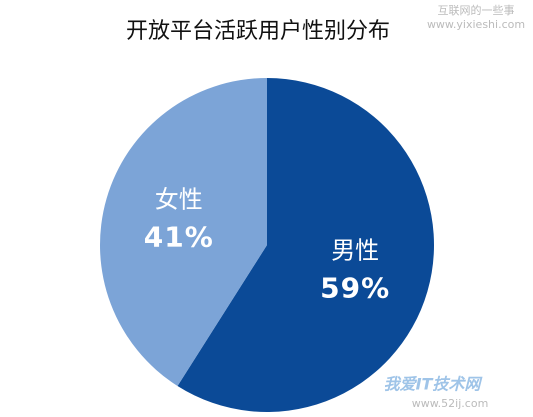 Image resolution: width=533 pixels, height=417 pixels. I want to click on value-label: 41%, so click(179, 236).